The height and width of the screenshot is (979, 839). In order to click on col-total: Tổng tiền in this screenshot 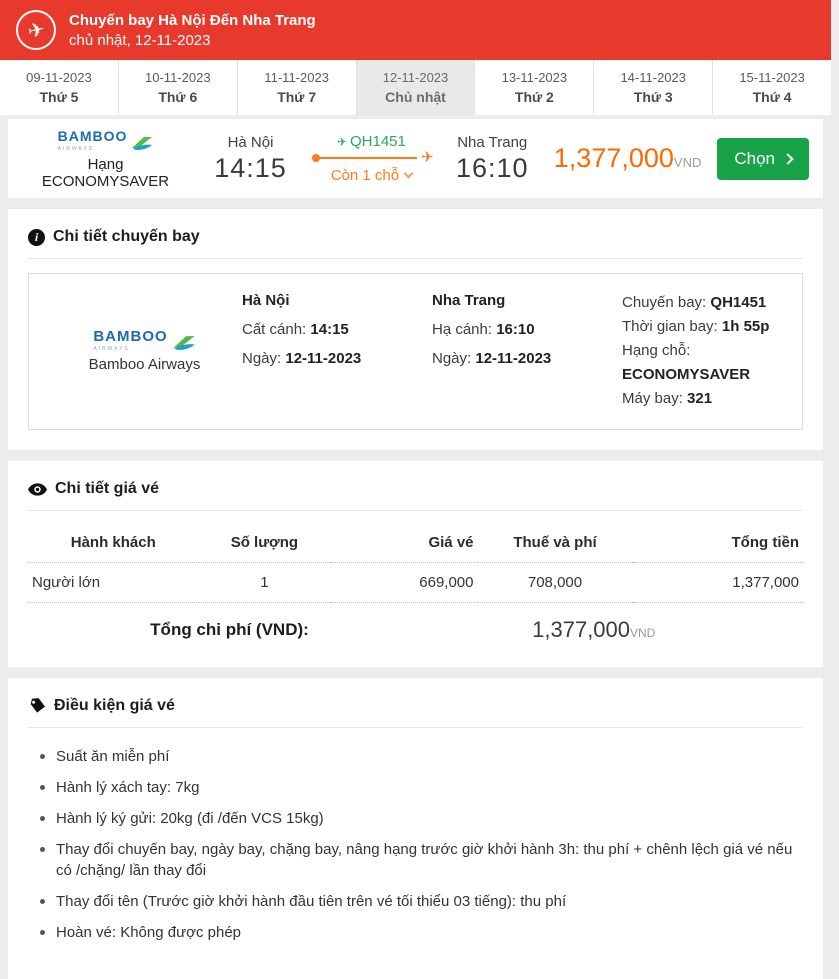, I will do `click(717, 544)`.